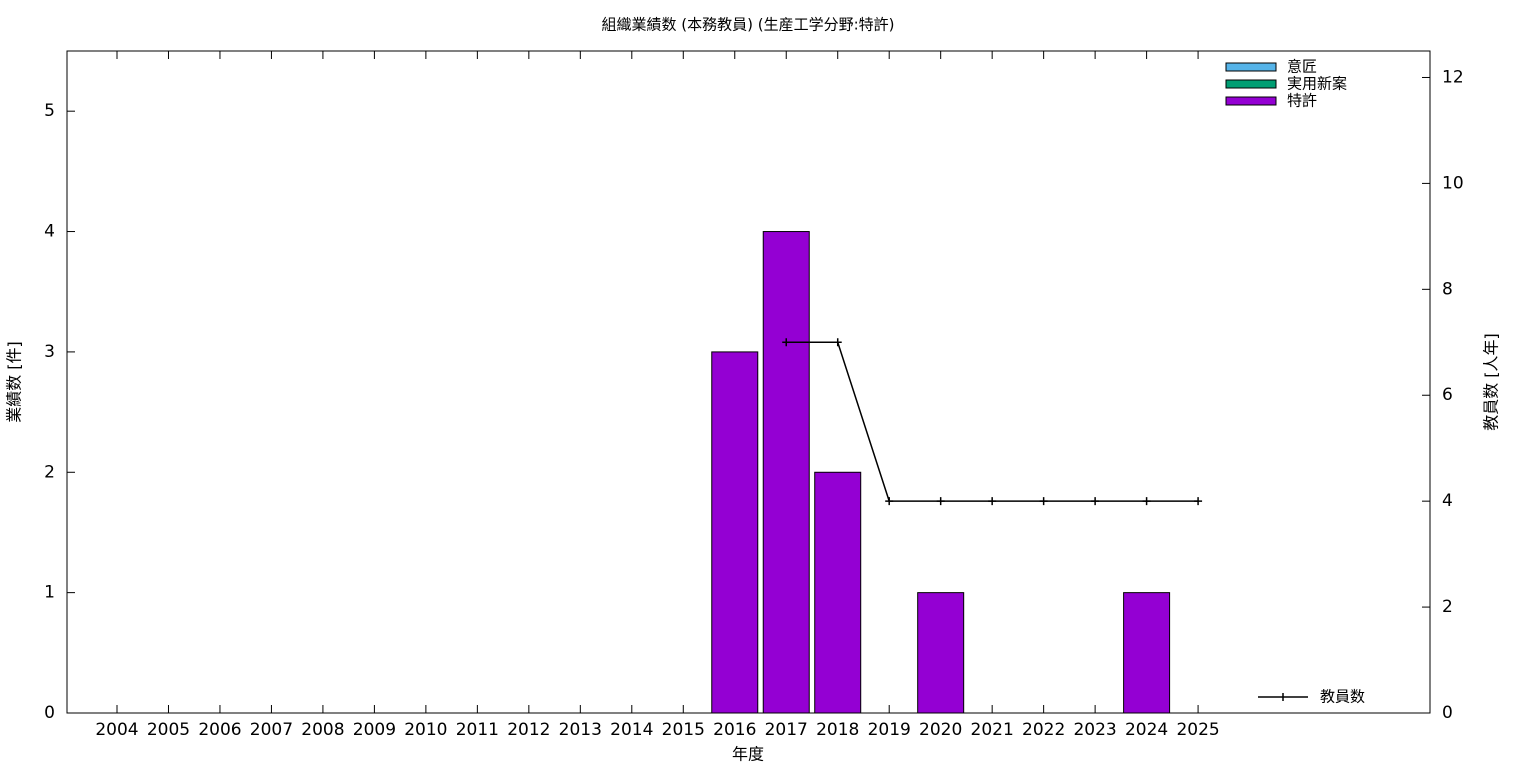  What do you see at coordinates (49, 352) in the screenshot?
I see `y-tick-label: 3` at bounding box center [49, 352].